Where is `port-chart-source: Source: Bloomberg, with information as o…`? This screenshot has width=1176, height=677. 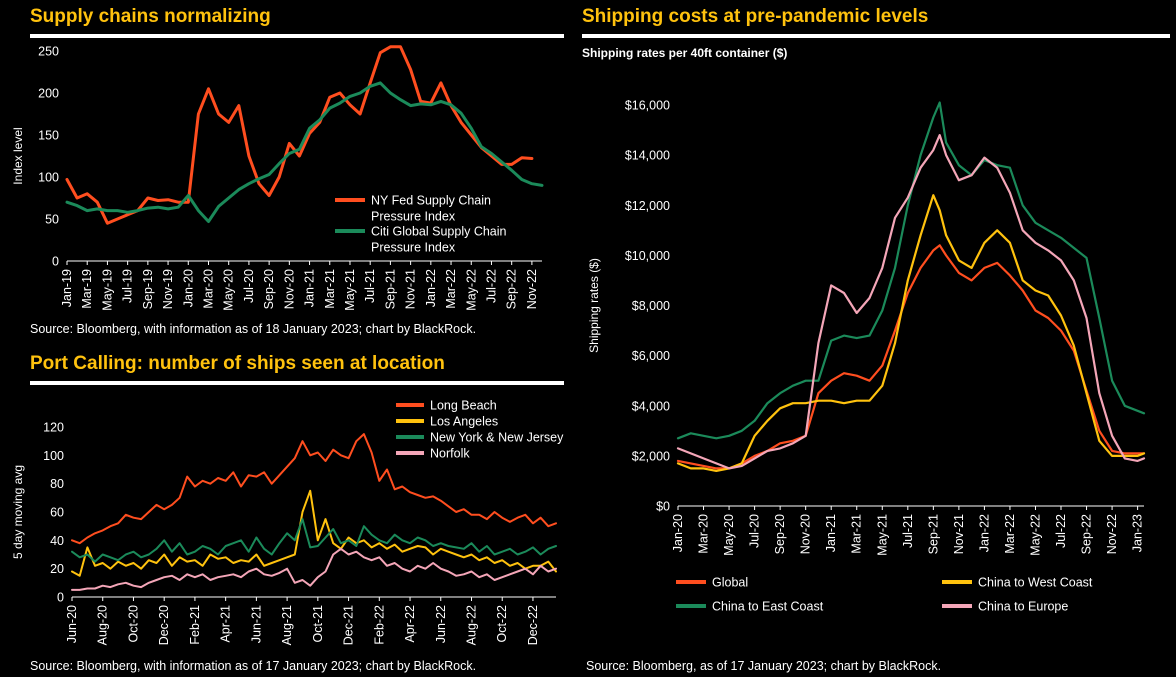
port-chart-source: Source: Bloomberg, with information as o… is located at coordinates (253, 666).